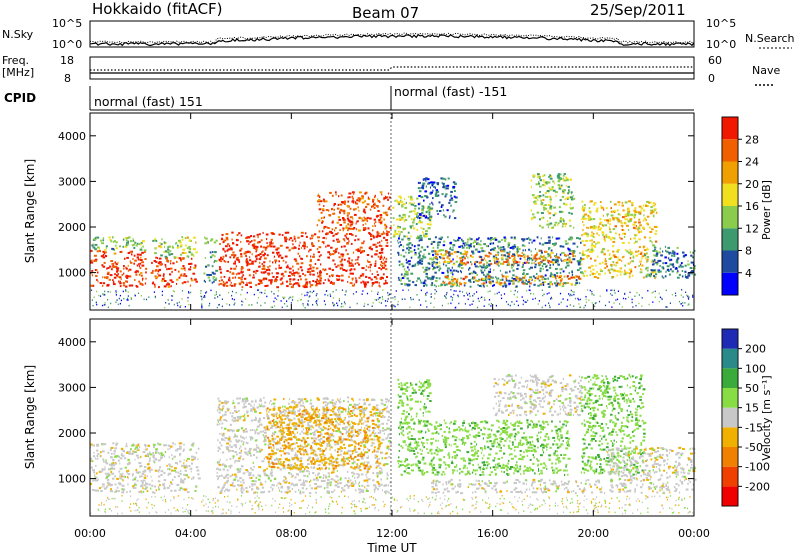 The height and width of the screenshot is (554, 800). I want to click on colorbar-tick: 4, so click(748, 273).